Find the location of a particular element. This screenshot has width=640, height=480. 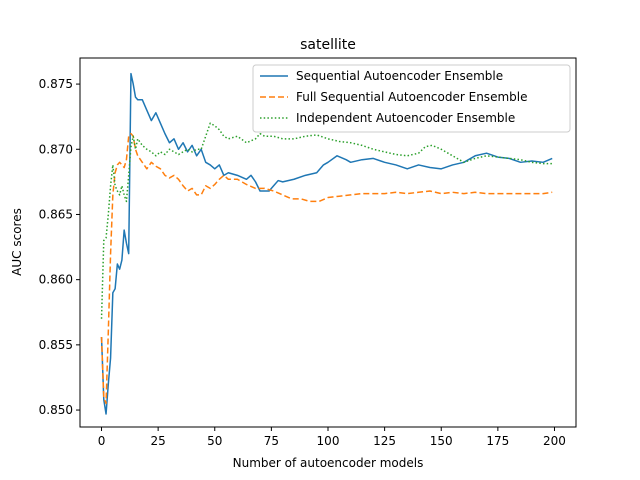

x-tick-label: 200 is located at coordinates (554, 441).